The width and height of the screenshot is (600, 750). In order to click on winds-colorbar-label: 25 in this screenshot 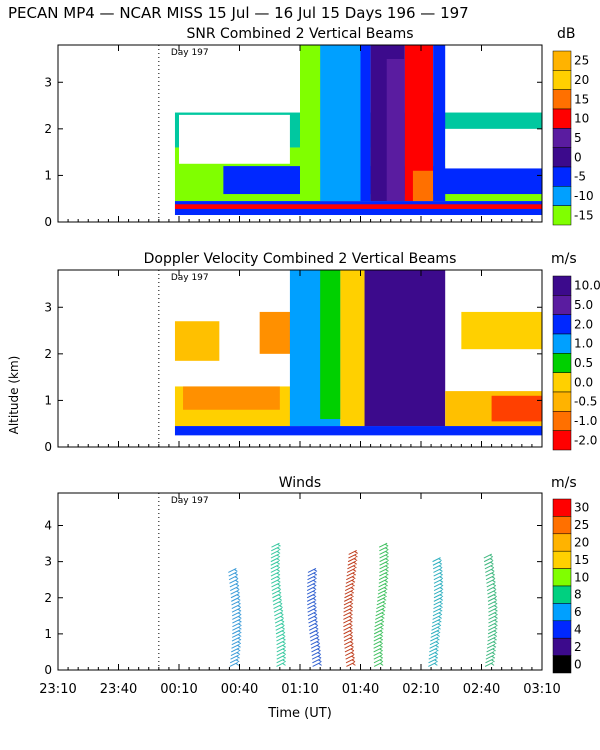, I will do `click(581, 525)`.